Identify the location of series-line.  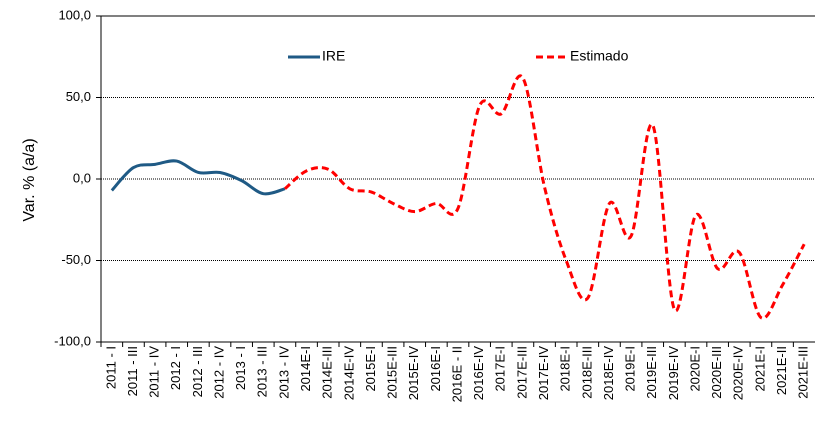
(198, 177).